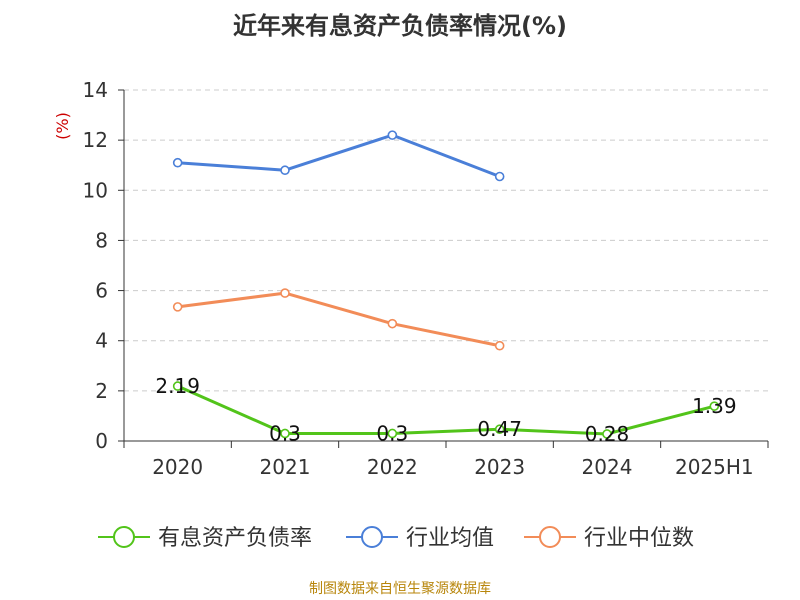  Describe the element at coordinates (101, 391) in the screenshot. I see `y-tick-label: 2` at that location.